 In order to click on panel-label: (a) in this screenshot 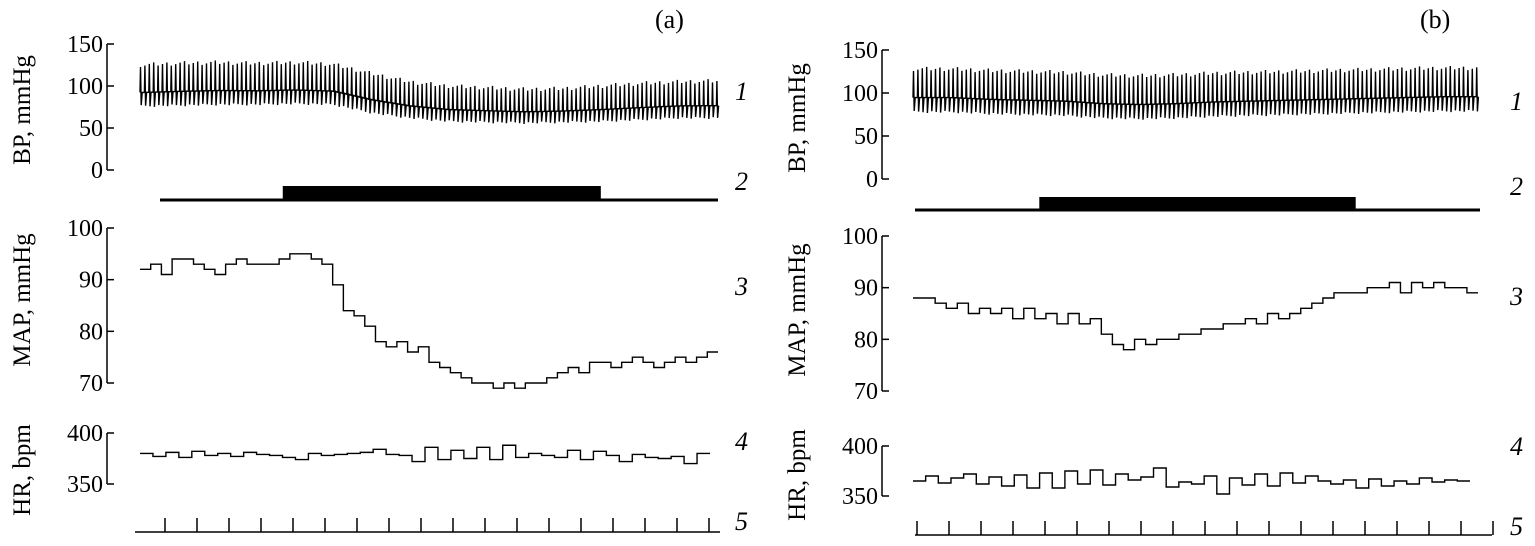, I will do `click(669, 19)`.